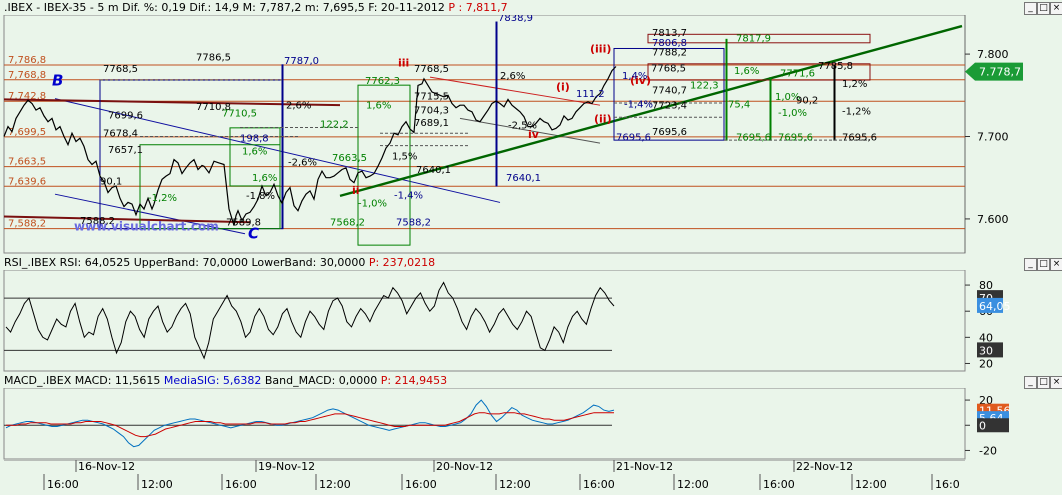 Image resolution: width=1062 pixels, height=495 pixels. Describe the element at coordinates (298, 105) in the screenshot. I see `annotation-label: 2,6%` at that location.